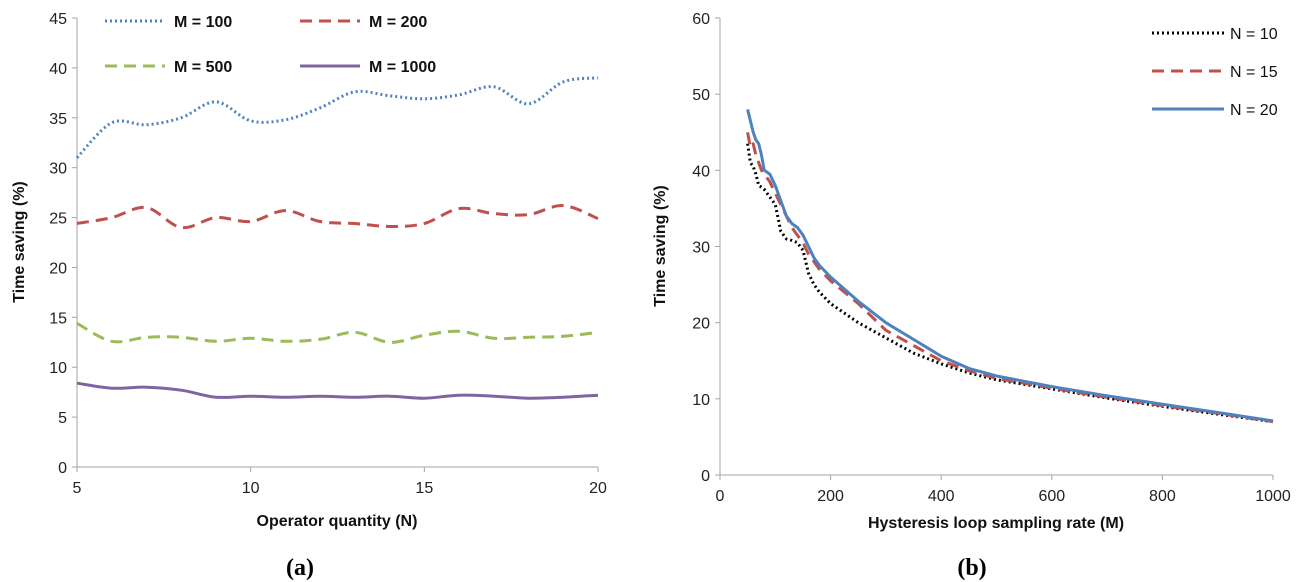 This screenshot has height=582, width=1306. I want to click on chart-b-y-tick-group: 0 10 20 30 40 50 60, so click(706, 248).